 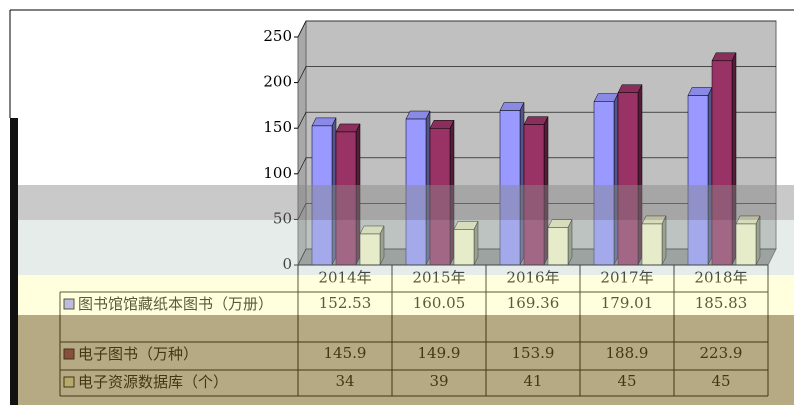 I want to click on legend-label-box: 图书馆馆藏纸本图书（万册）, so click(x=176, y=304).